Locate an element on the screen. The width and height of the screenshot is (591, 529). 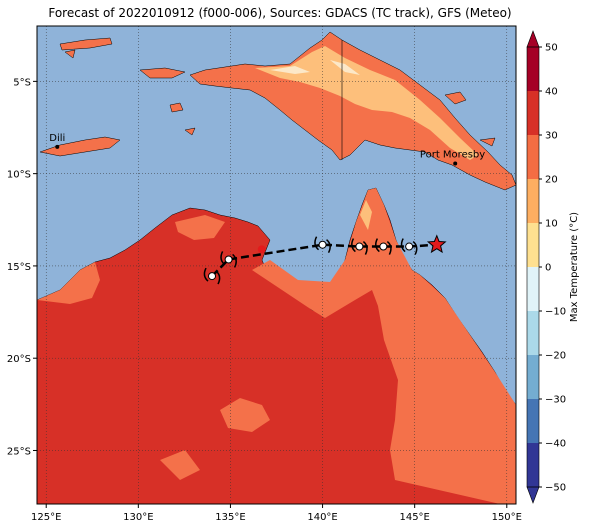
island-west is located at coordinates (86, 44).